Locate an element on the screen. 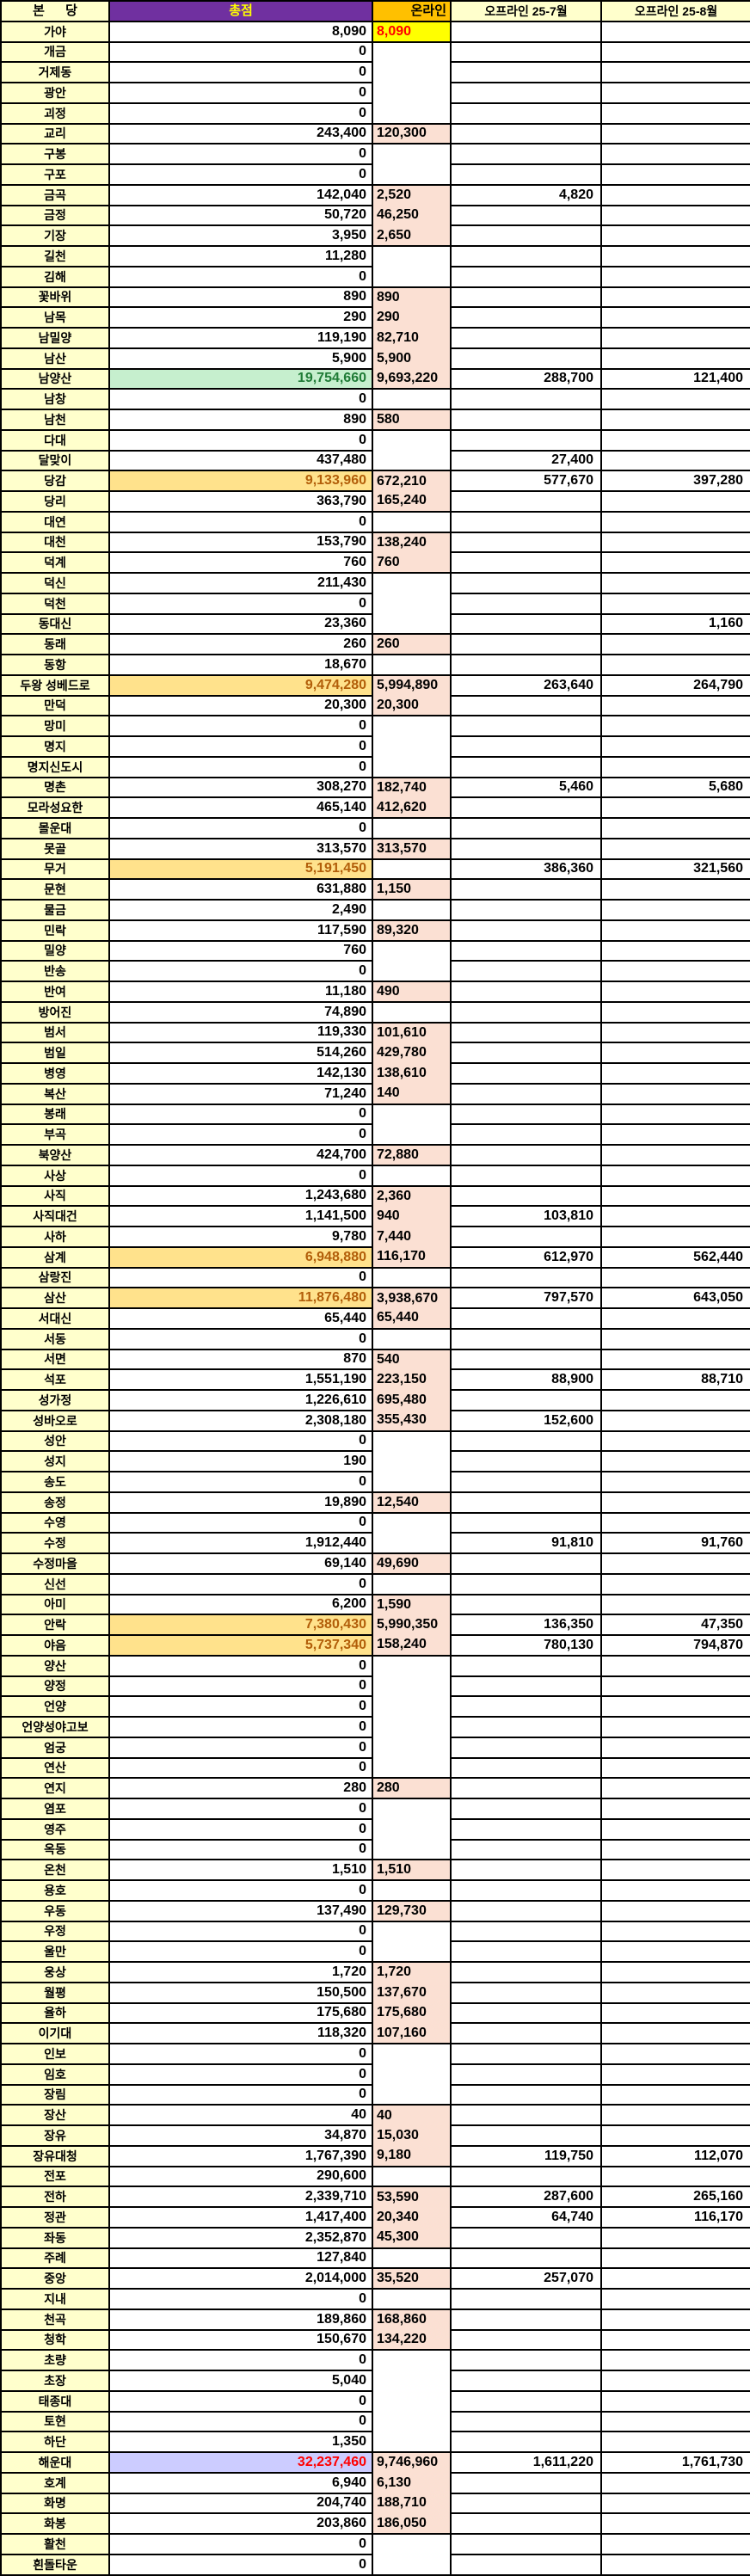 This screenshot has height=2576, width=750. parish-name-cell: 달맞이 is located at coordinates (55, 460).